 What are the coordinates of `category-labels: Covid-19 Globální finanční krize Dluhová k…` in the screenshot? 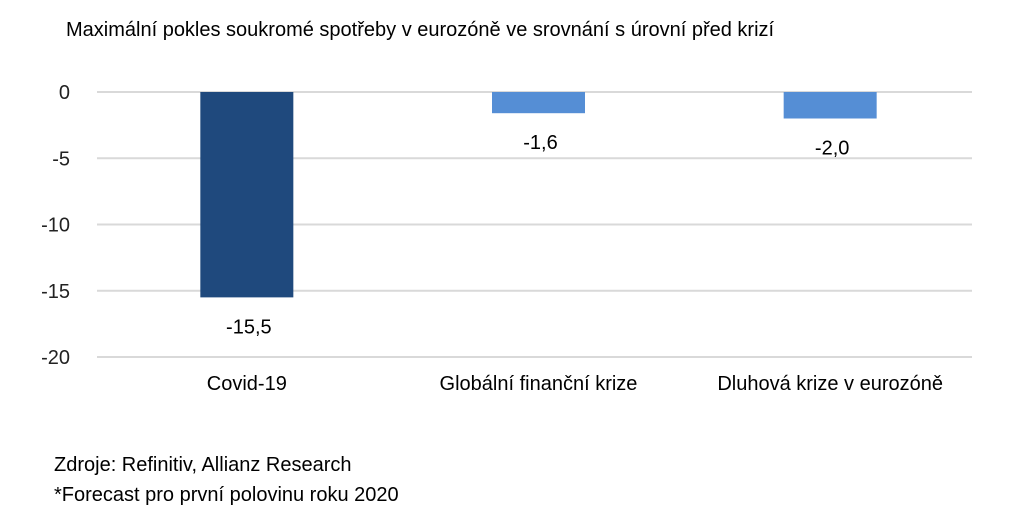 It's located at (575, 384).